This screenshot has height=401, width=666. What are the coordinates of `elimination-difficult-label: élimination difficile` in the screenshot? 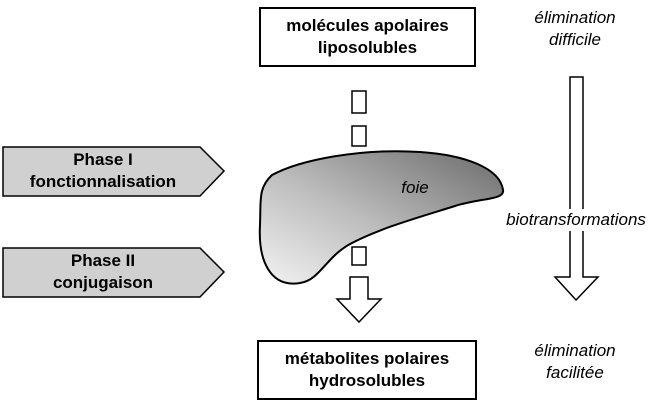 It's located at (575, 28).